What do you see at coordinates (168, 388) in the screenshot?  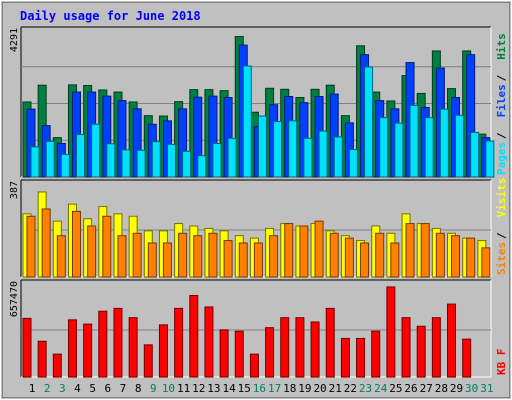 I see `x-tick-label-day-10: 10` at bounding box center [168, 388].